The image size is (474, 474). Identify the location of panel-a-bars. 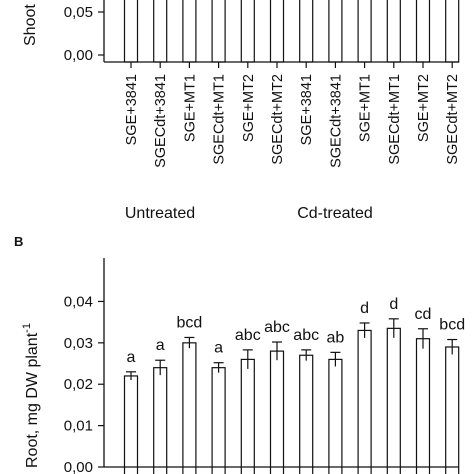
(291, 31).